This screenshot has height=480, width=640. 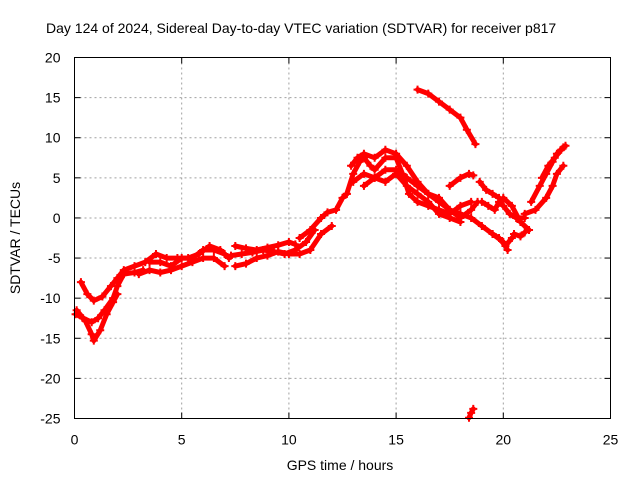 What do you see at coordinates (50, 298) in the screenshot?
I see `y-tick-label: -10` at bounding box center [50, 298].